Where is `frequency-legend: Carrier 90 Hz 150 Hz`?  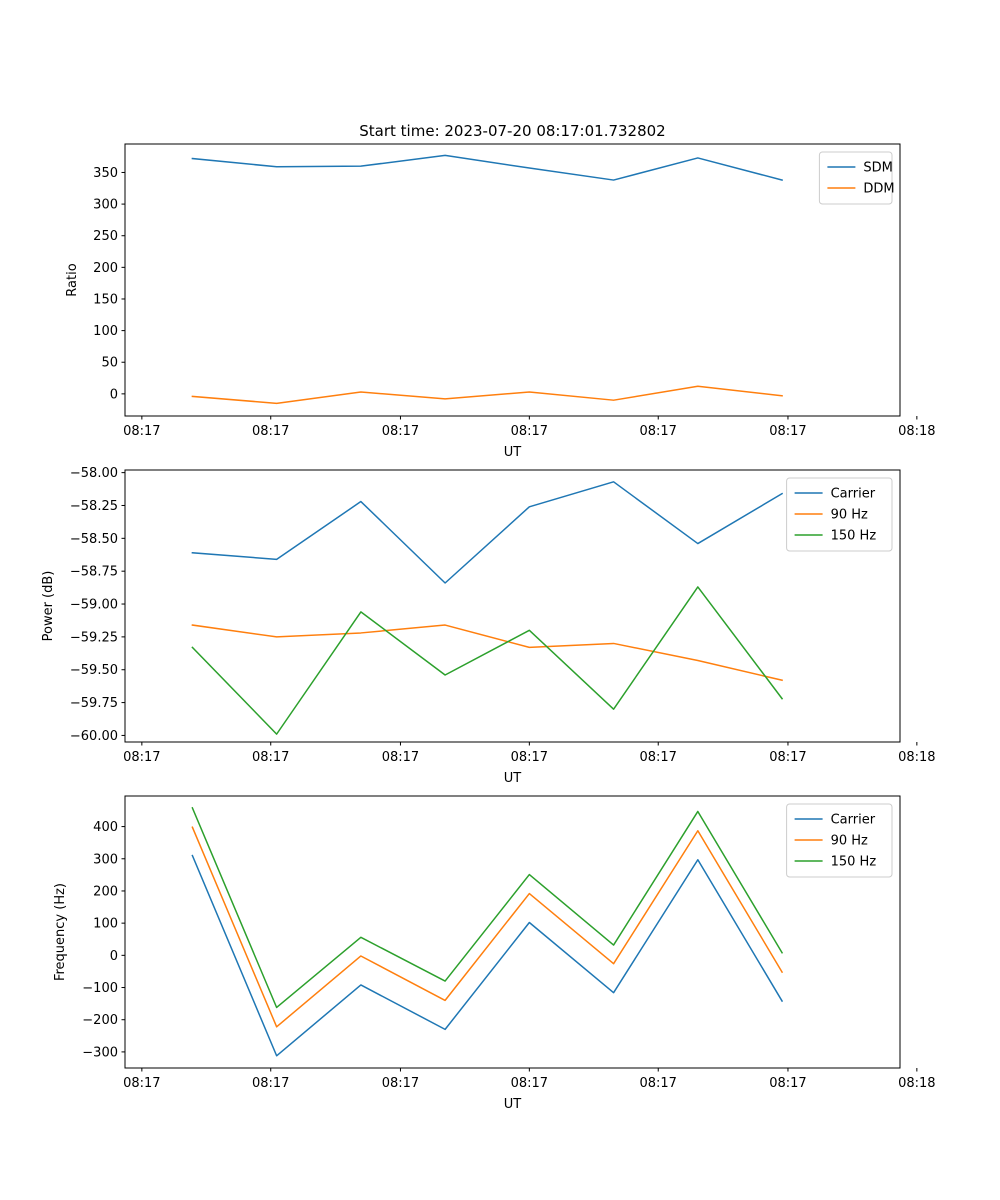
frequency-legend: Carrier 90 Hz 150 Hz is located at coordinates (839, 840).